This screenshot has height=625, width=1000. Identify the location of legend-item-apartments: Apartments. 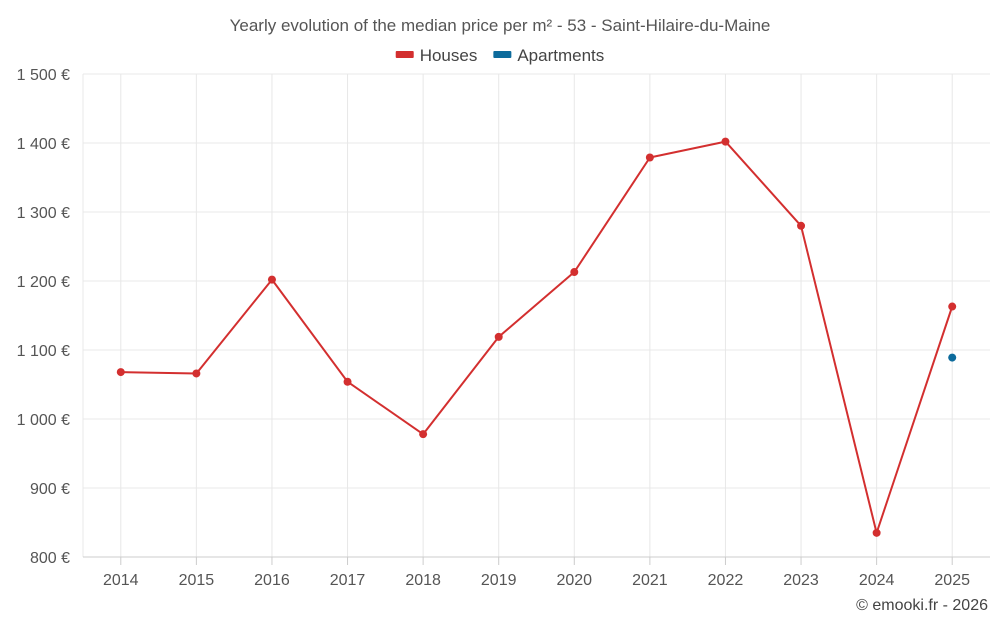
(548, 55).